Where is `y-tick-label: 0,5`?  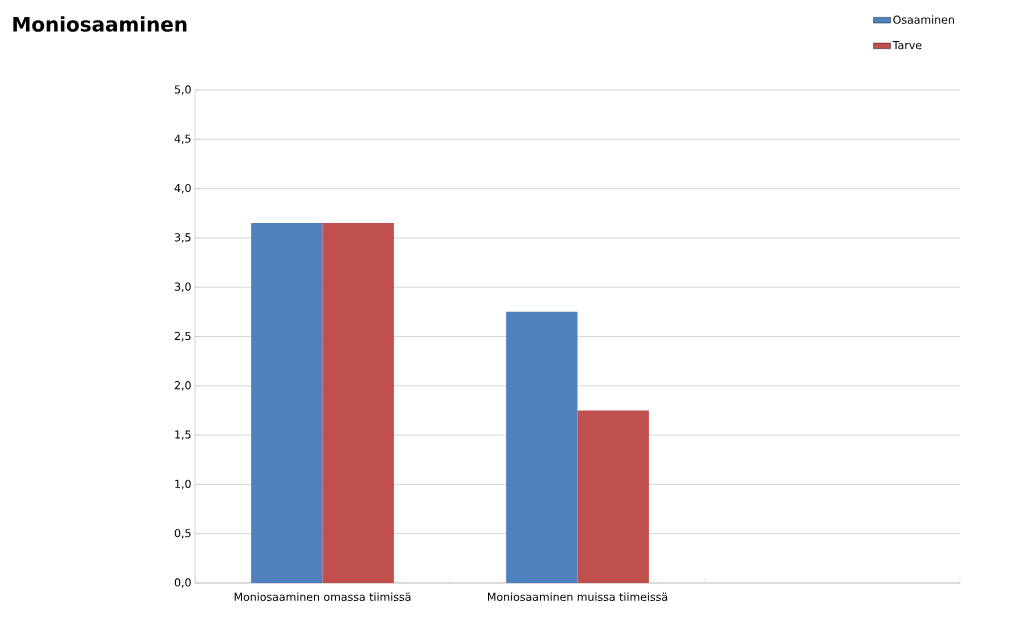
y-tick-label: 0,5 is located at coordinates (182, 534).